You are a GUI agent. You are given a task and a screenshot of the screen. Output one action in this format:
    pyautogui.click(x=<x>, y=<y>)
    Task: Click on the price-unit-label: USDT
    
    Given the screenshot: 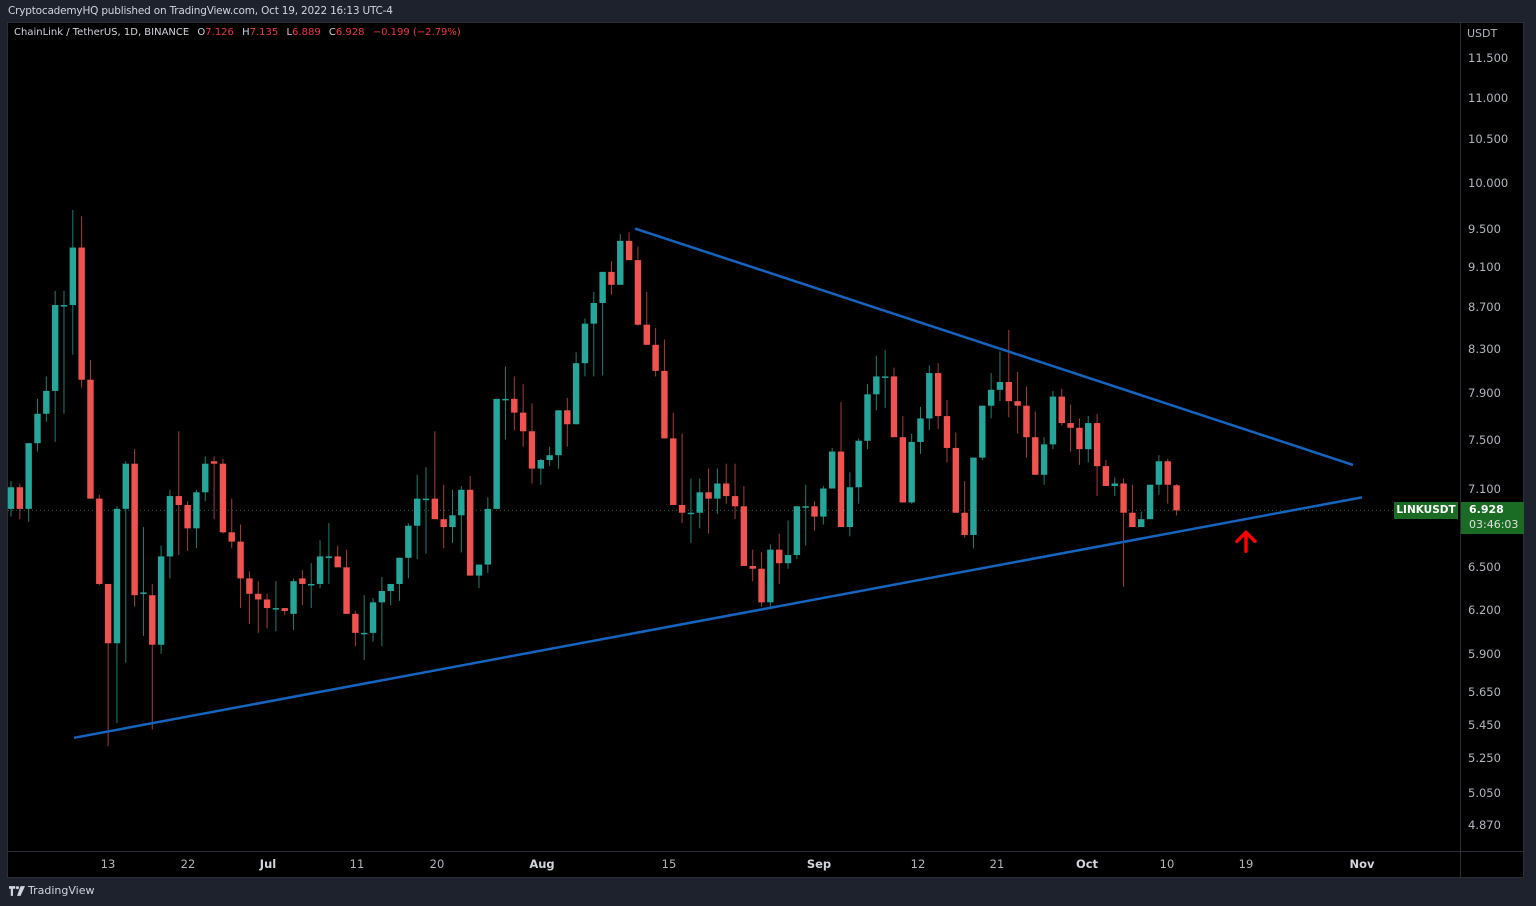 What is the action you would take?
    pyautogui.click(x=1482, y=33)
    